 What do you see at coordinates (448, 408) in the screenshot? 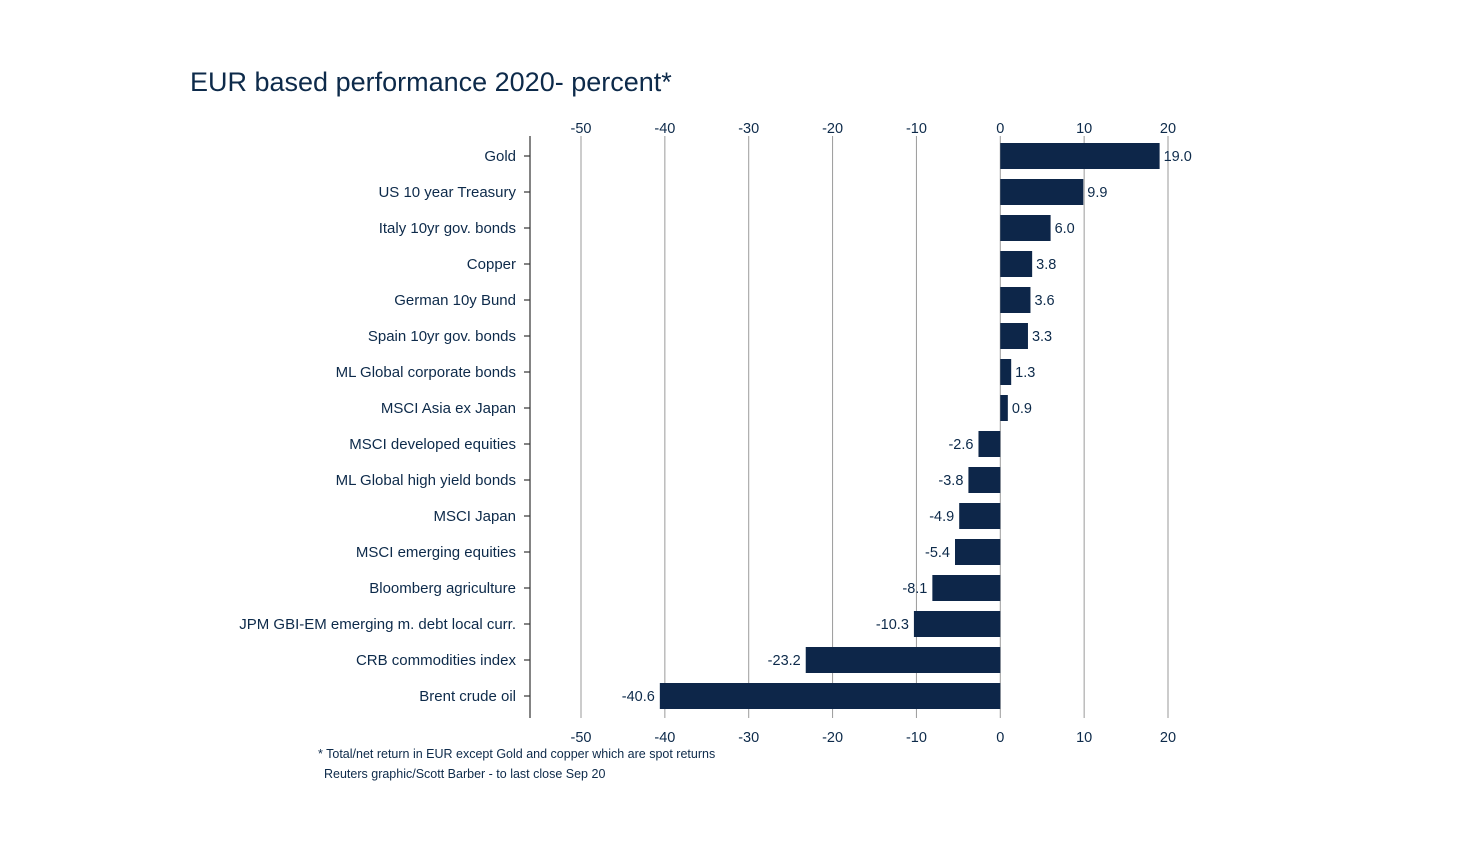
I see `category-label: MSCI Asia ex Japan` at bounding box center [448, 408].